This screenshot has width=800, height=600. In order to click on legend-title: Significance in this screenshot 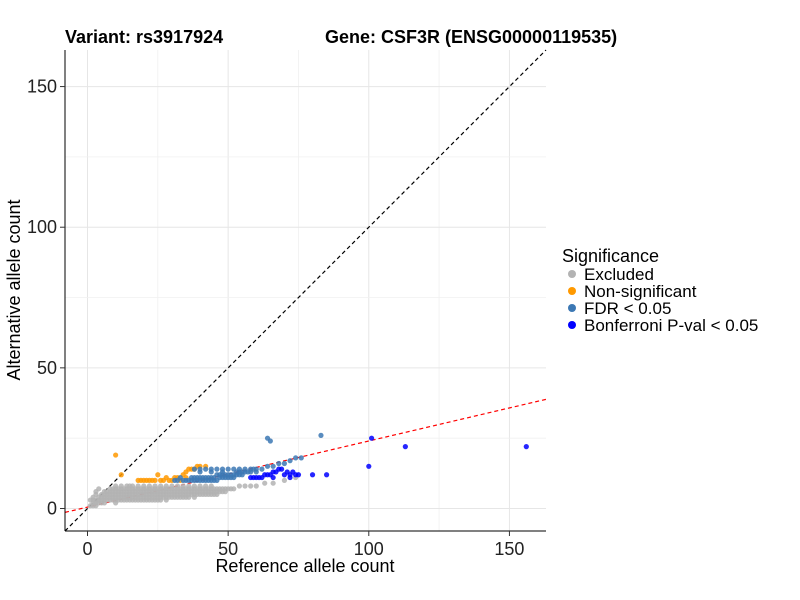, I will do `click(610, 256)`.